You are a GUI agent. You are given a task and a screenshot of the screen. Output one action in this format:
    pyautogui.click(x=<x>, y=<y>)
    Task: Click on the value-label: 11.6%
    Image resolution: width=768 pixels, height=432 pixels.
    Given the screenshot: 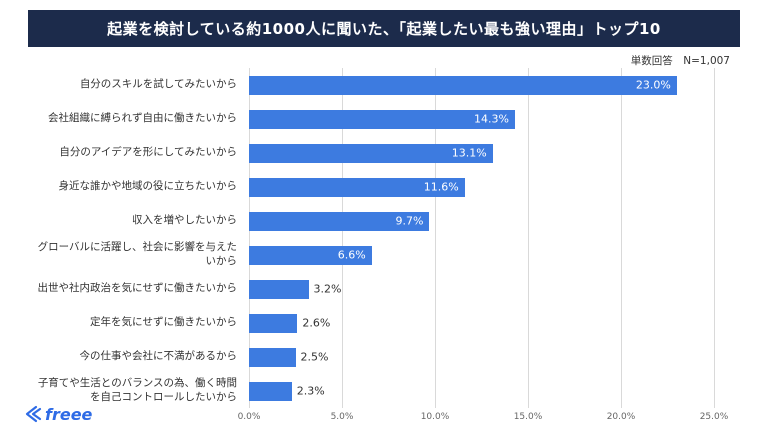 What is the action you would take?
    pyautogui.click(x=441, y=187)
    